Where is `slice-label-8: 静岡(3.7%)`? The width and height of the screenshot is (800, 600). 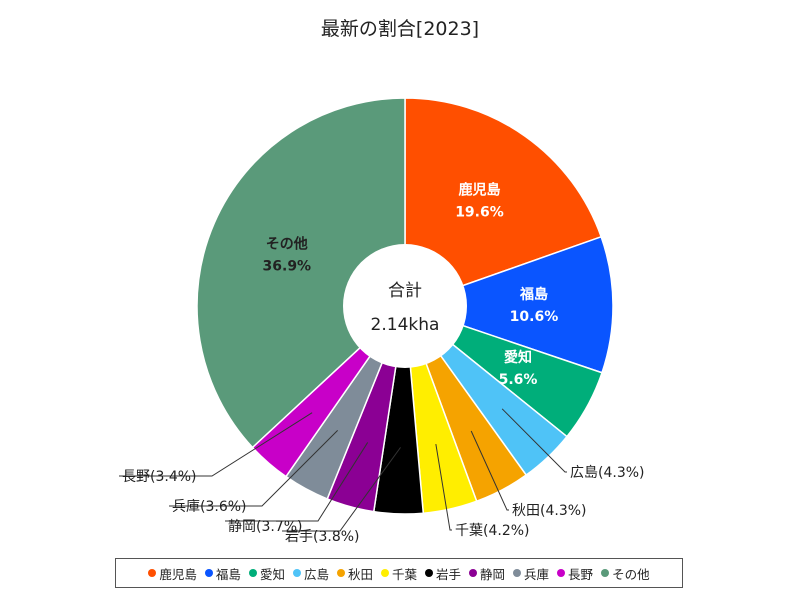 slice-label-8: 静岡(3.7%) is located at coordinates (265, 527).